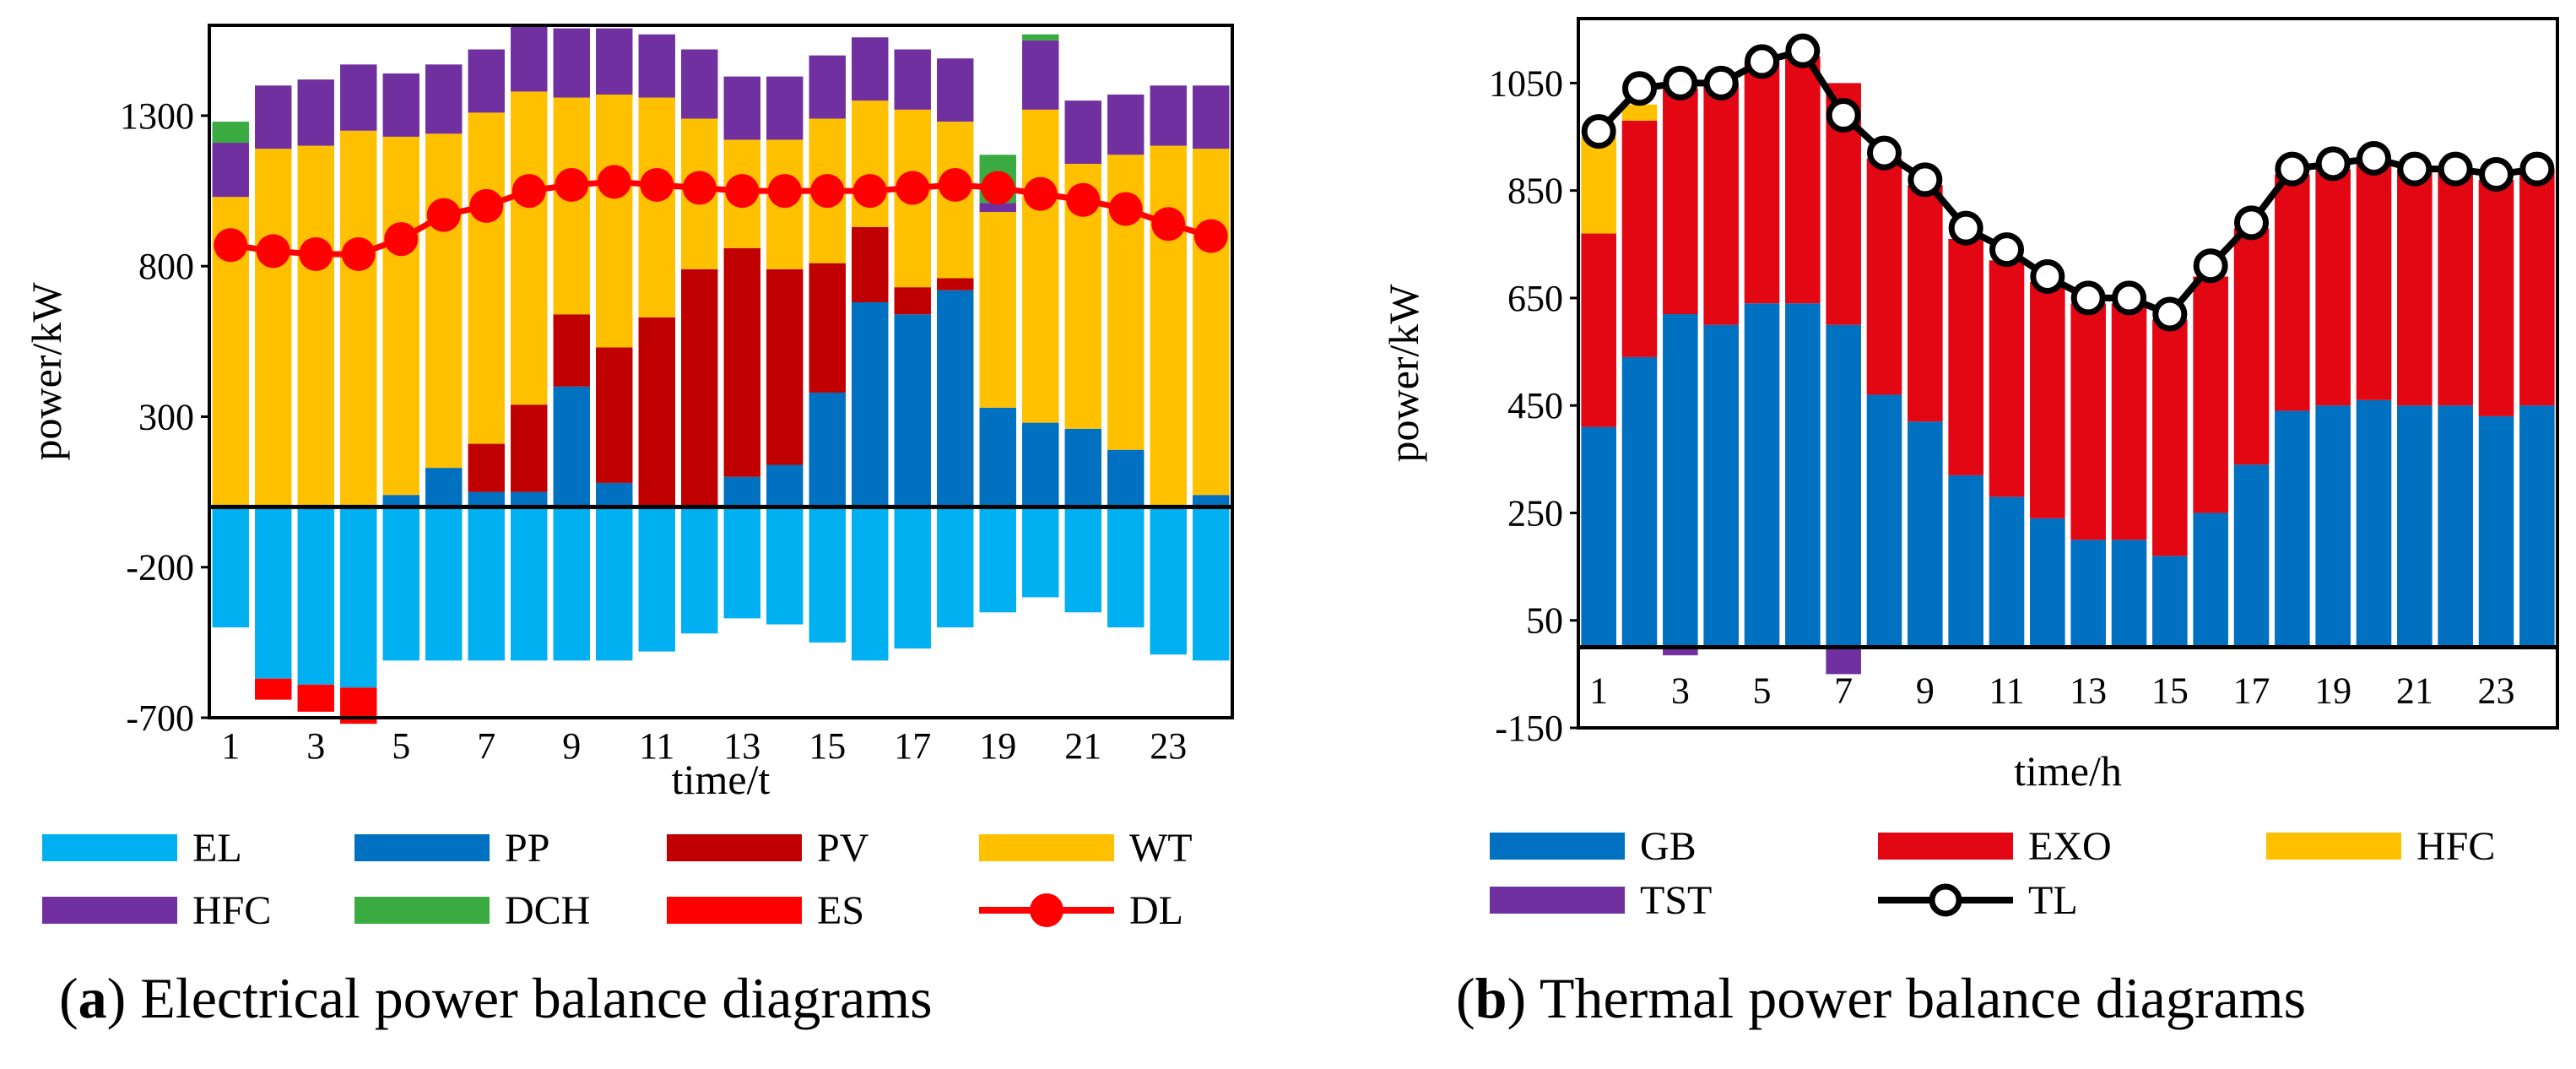 The width and height of the screenshot is (2576, 1069). What do you see at coordinates (1526, 83) in the screenshot?
I see `b-ytick-label: 1050` at bounding box center [1526, 83].